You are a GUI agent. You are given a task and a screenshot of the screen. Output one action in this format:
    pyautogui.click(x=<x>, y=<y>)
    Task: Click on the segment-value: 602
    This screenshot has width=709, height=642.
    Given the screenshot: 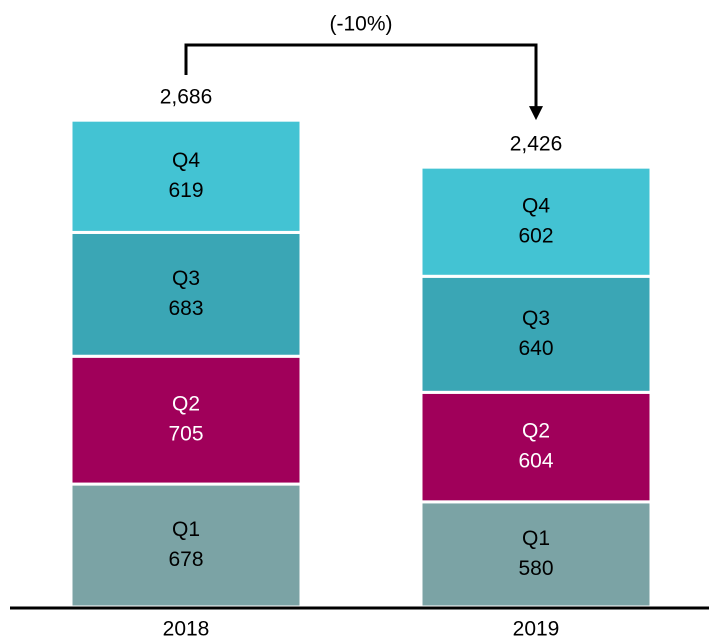 What is the action you would take?
    pyautogui.click(x=535, y=235)
    